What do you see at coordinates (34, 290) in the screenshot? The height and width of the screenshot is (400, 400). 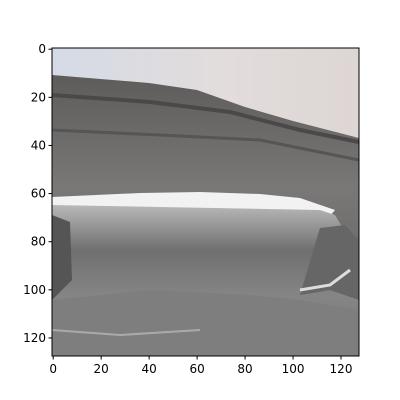 I see `y-tick-label: 100` at bounding box center [34, 290].